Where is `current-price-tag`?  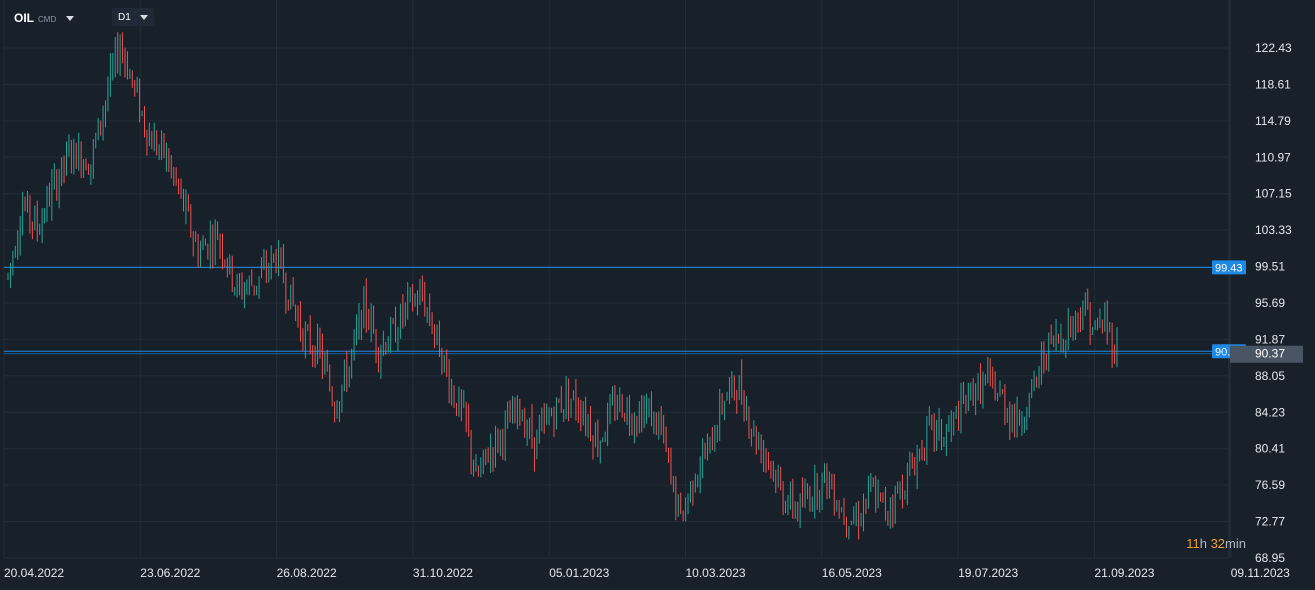
current-price-tag is located at coordinates (1266, 354).